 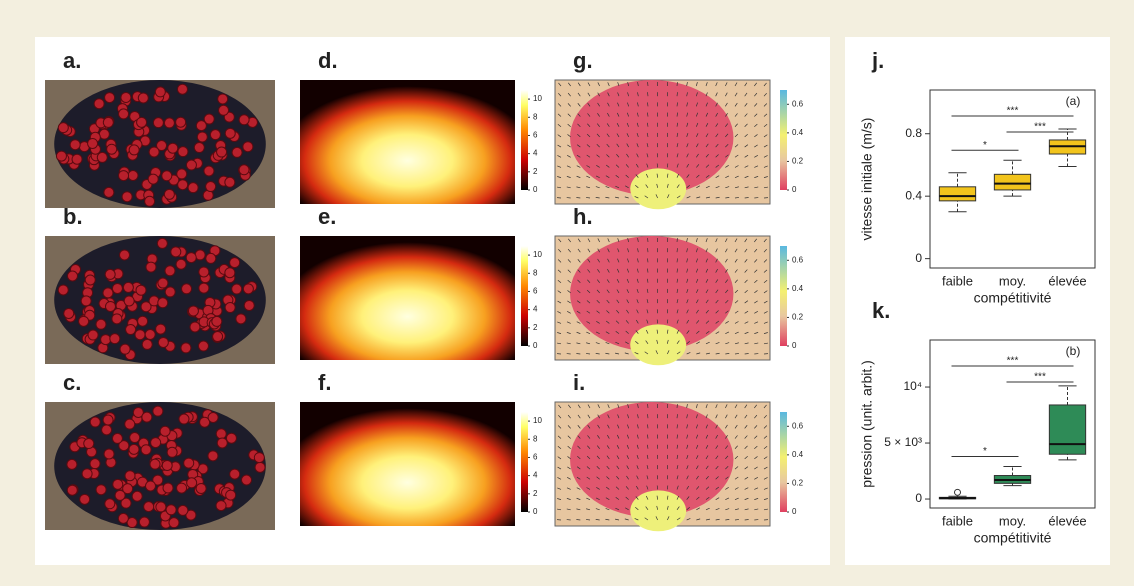 I want to click on colorbar-tick-label: 8, so click(x=535, y=438).